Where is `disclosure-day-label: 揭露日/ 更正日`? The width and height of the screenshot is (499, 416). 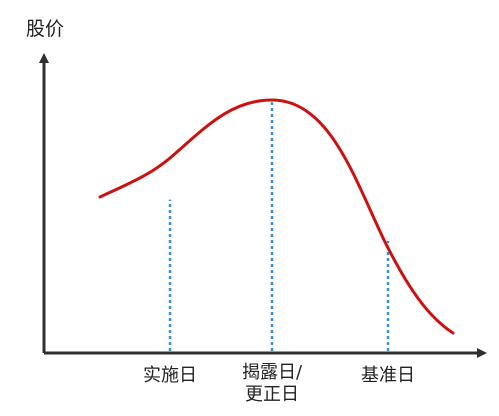 disclosure-day-label: 揭露日/ 更正日 is located at coordinates (272, 383).